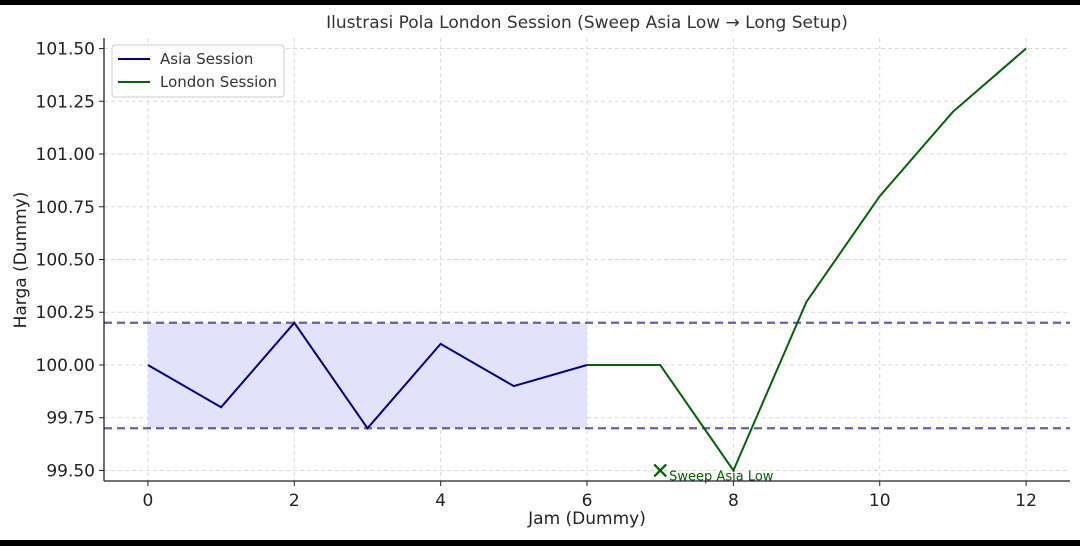  What do you see at coordinates (440, 501) in the screenshot?
I see `x-tick-label: 4` at bounding box center [440, 501].